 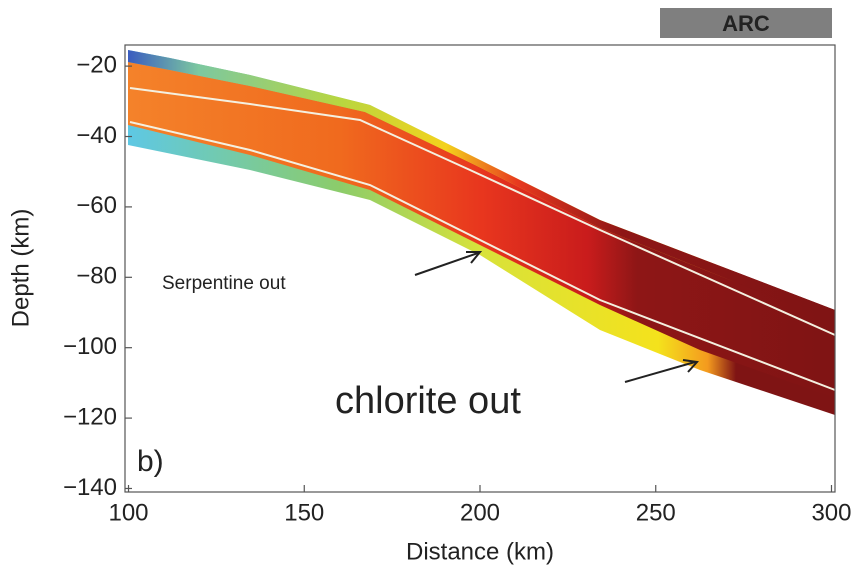 What do you see at coordinates (304, 512) in the screenshot?
I see `x-tick-label: 150` at bounding box center [304, 512].